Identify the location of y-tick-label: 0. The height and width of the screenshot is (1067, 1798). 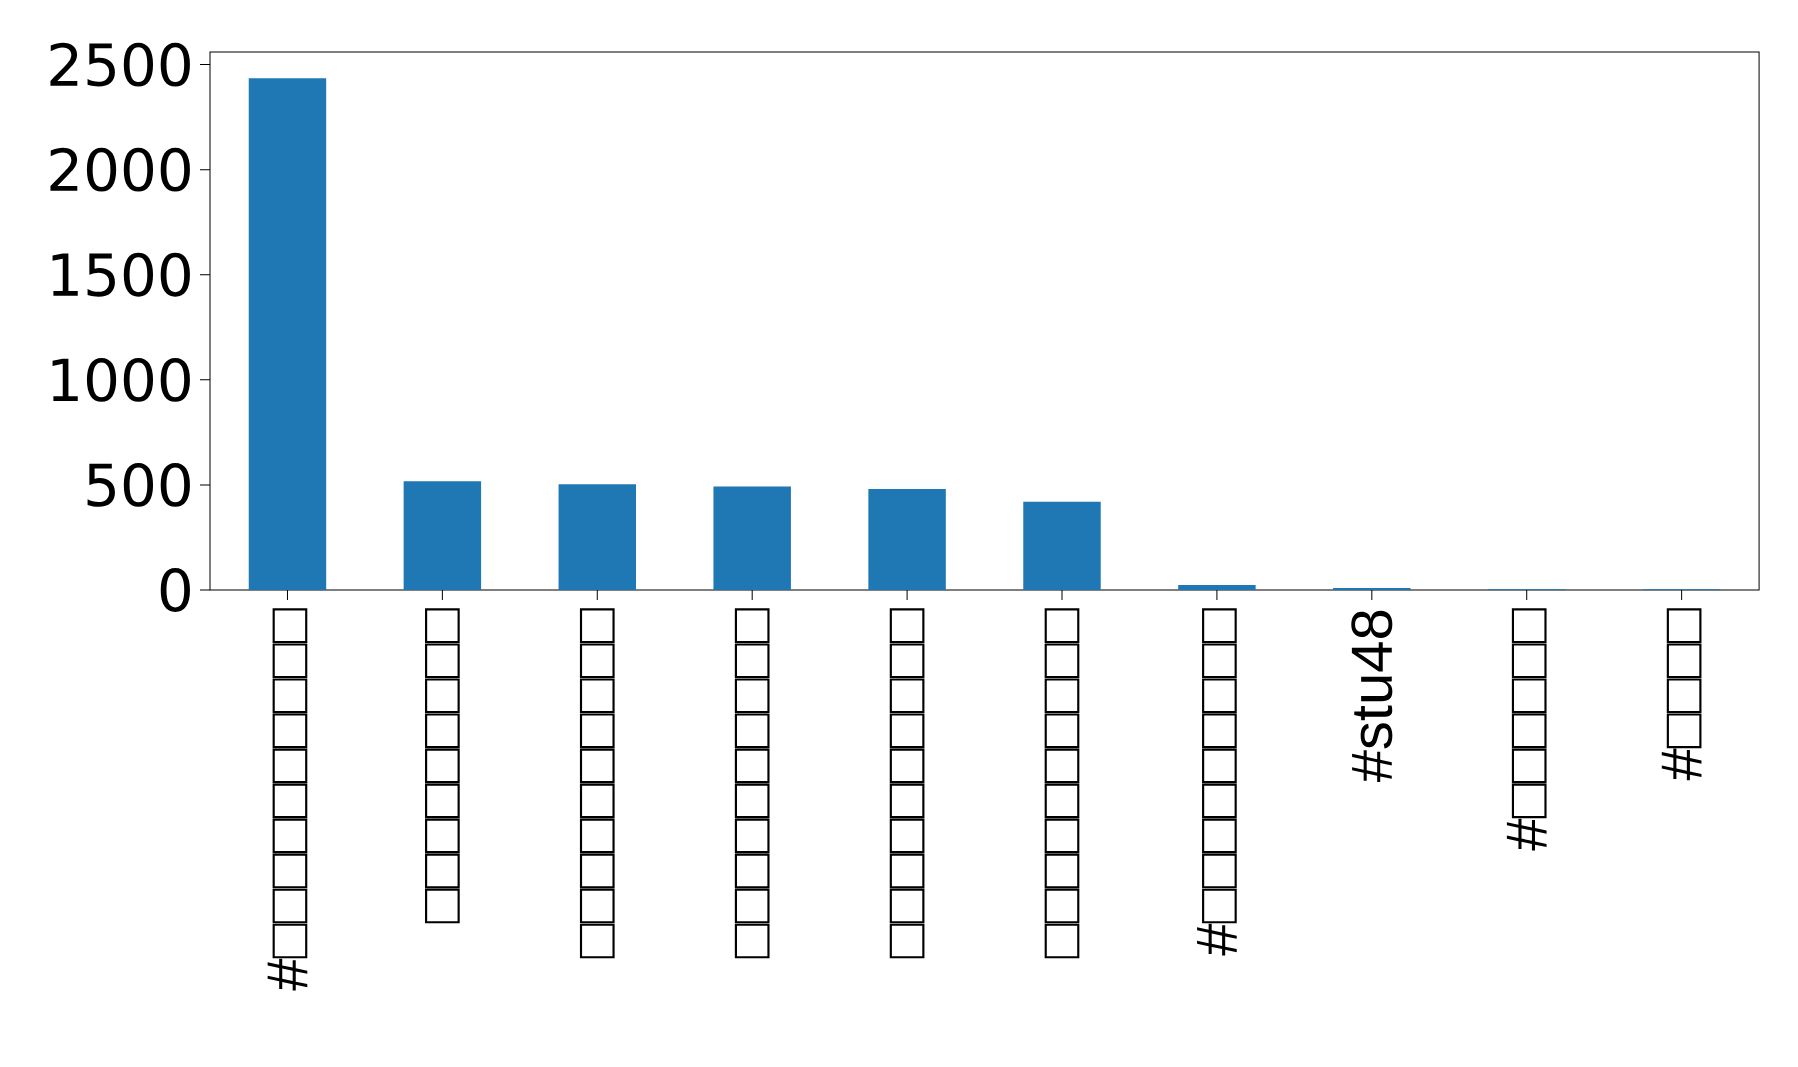
(175, 590).